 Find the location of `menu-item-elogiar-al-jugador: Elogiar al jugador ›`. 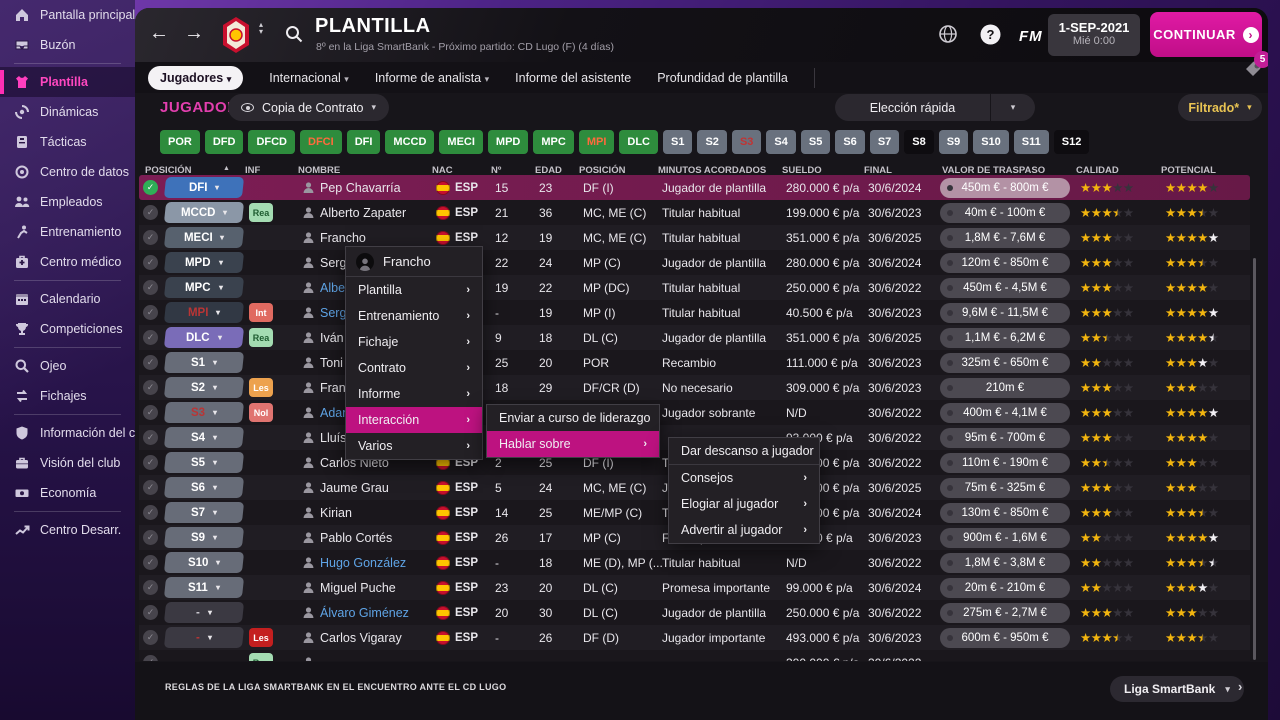

menu-item-elogiar-al-jugador: Elogiar al jugador › is located at coordinates (744, 504).